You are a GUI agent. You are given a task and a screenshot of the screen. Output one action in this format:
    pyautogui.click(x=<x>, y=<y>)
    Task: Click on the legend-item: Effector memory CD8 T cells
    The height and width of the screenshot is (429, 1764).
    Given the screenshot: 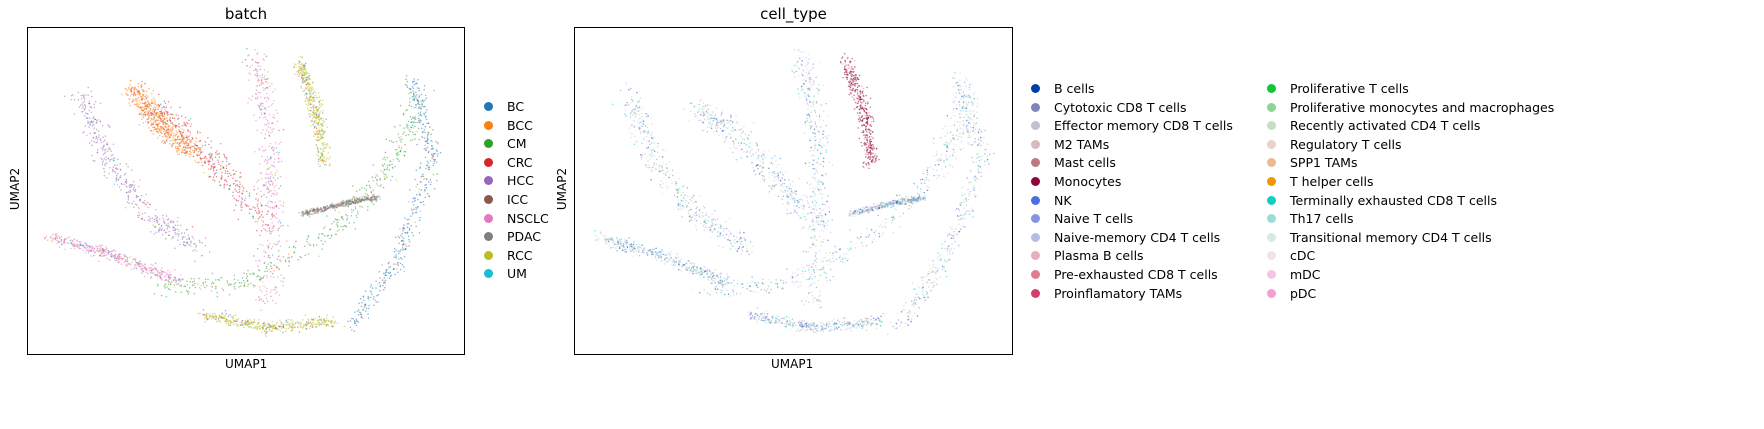 What is the action you would take?
    pyautogui.click(x=1132, y=125)
    